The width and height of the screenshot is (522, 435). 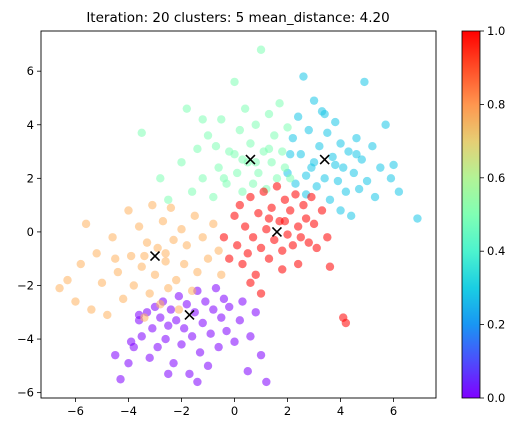 I want to click on colorbar, so click(x=471, y=214).